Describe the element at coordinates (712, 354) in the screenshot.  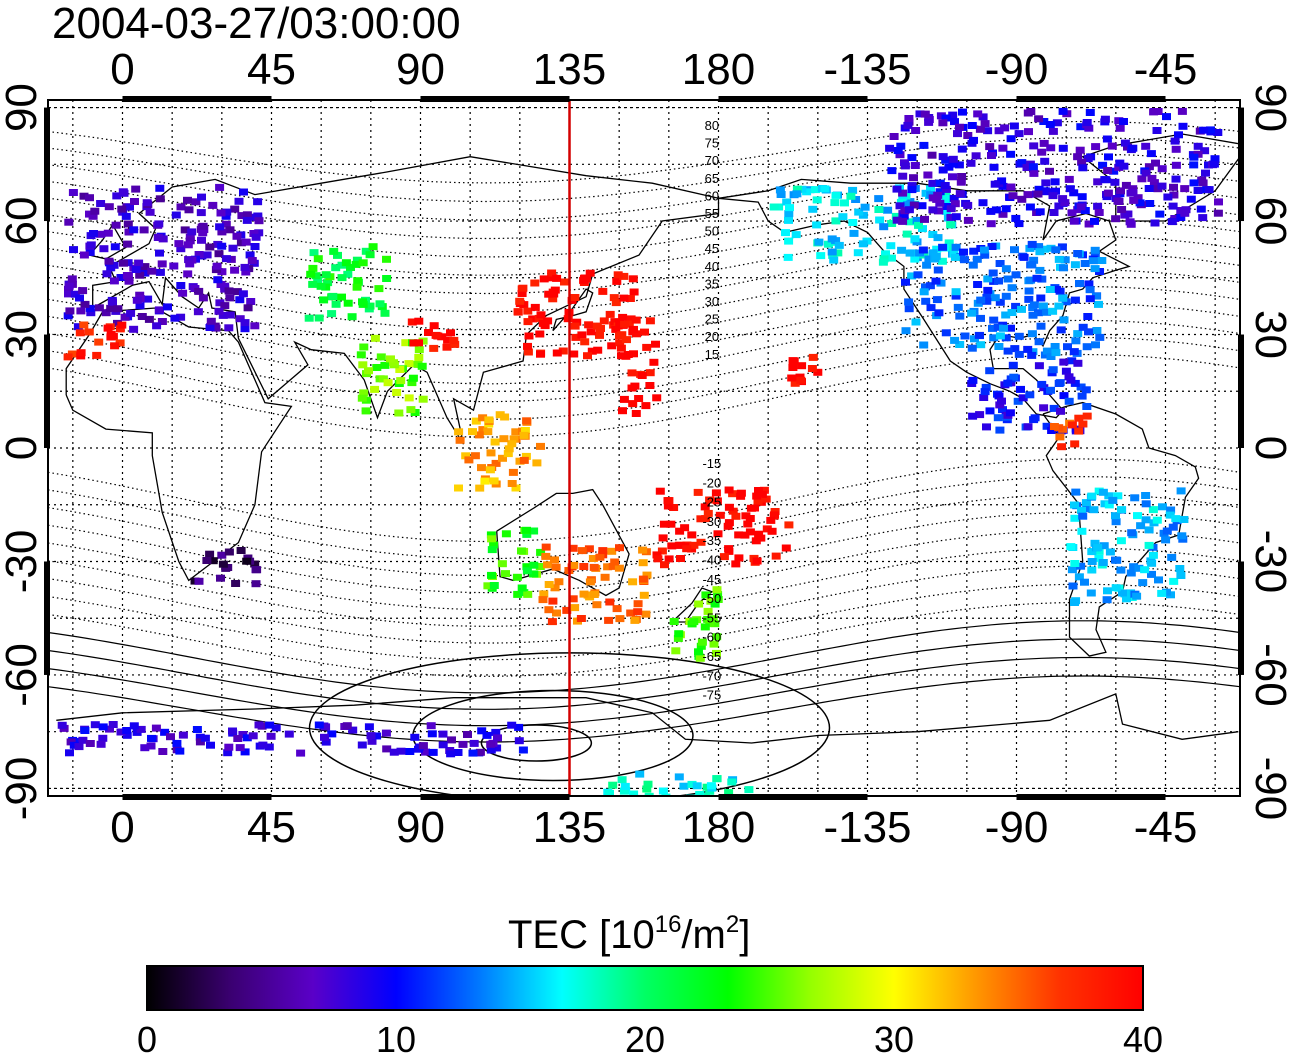
I see `contour-label-north: 15` at that location.